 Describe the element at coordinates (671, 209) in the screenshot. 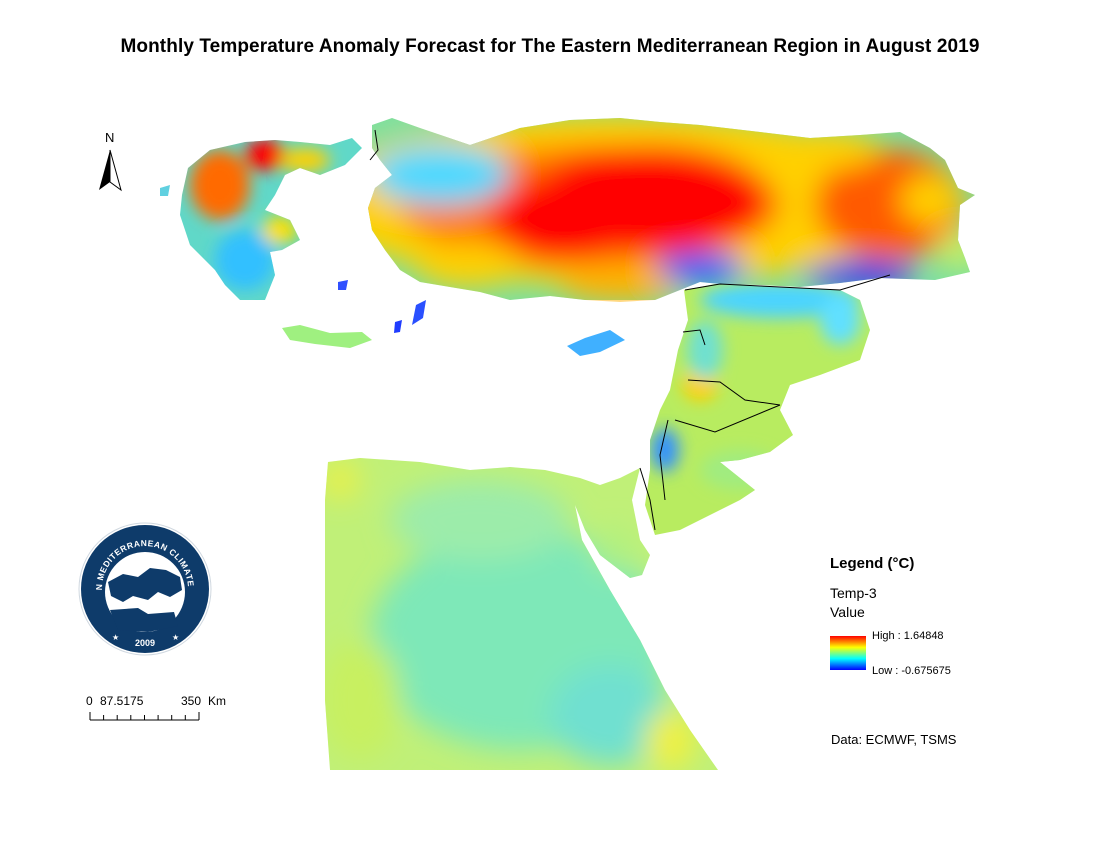

I see `turkey-region` at that location.